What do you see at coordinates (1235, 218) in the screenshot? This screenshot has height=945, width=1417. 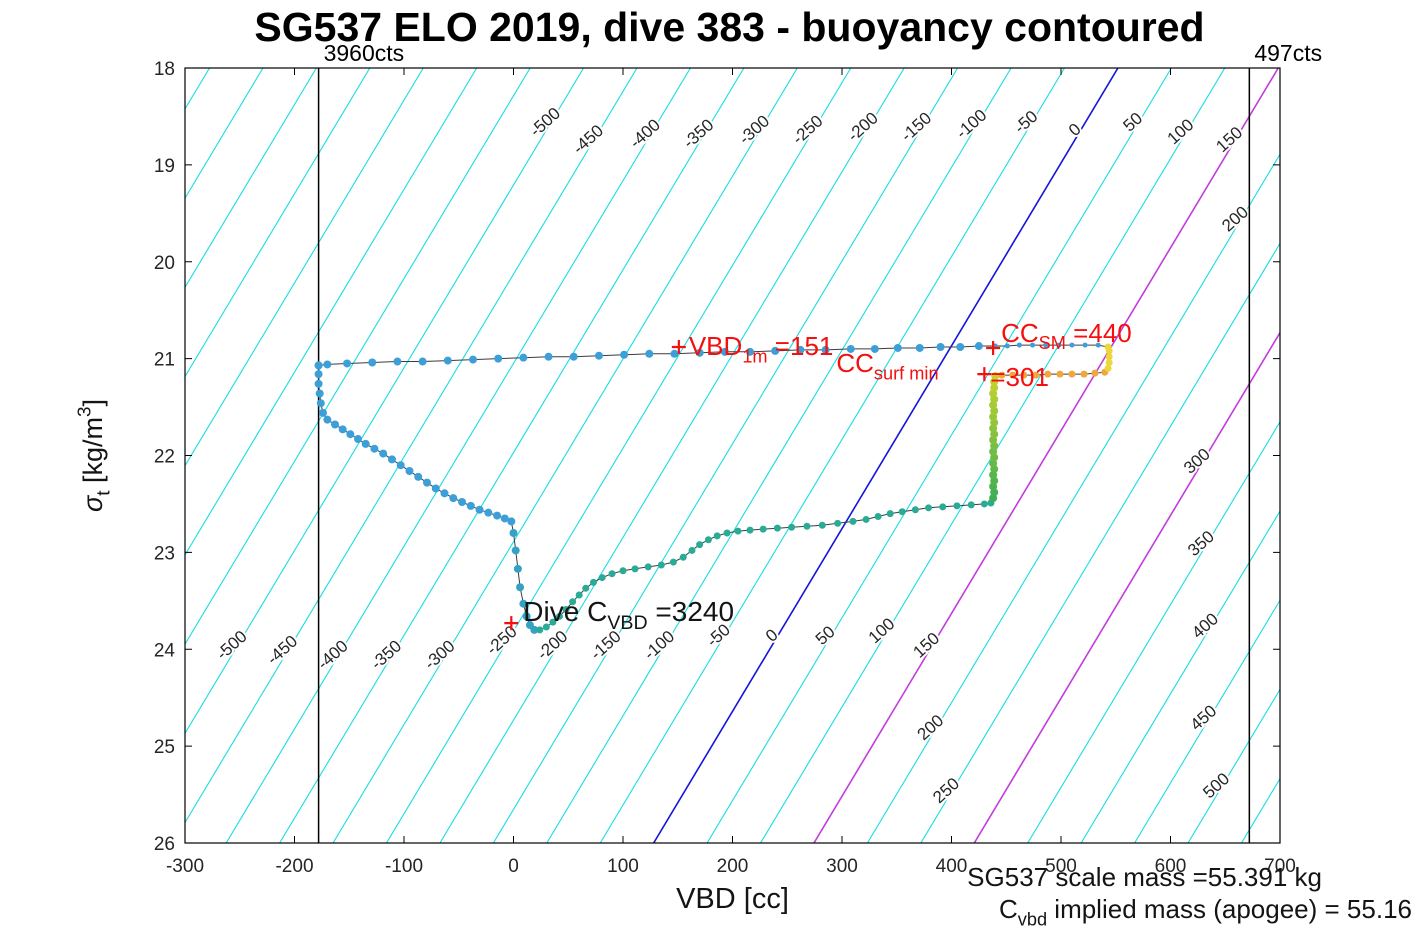 I see `contour-label: 200` at bounding box center [1235, 218].